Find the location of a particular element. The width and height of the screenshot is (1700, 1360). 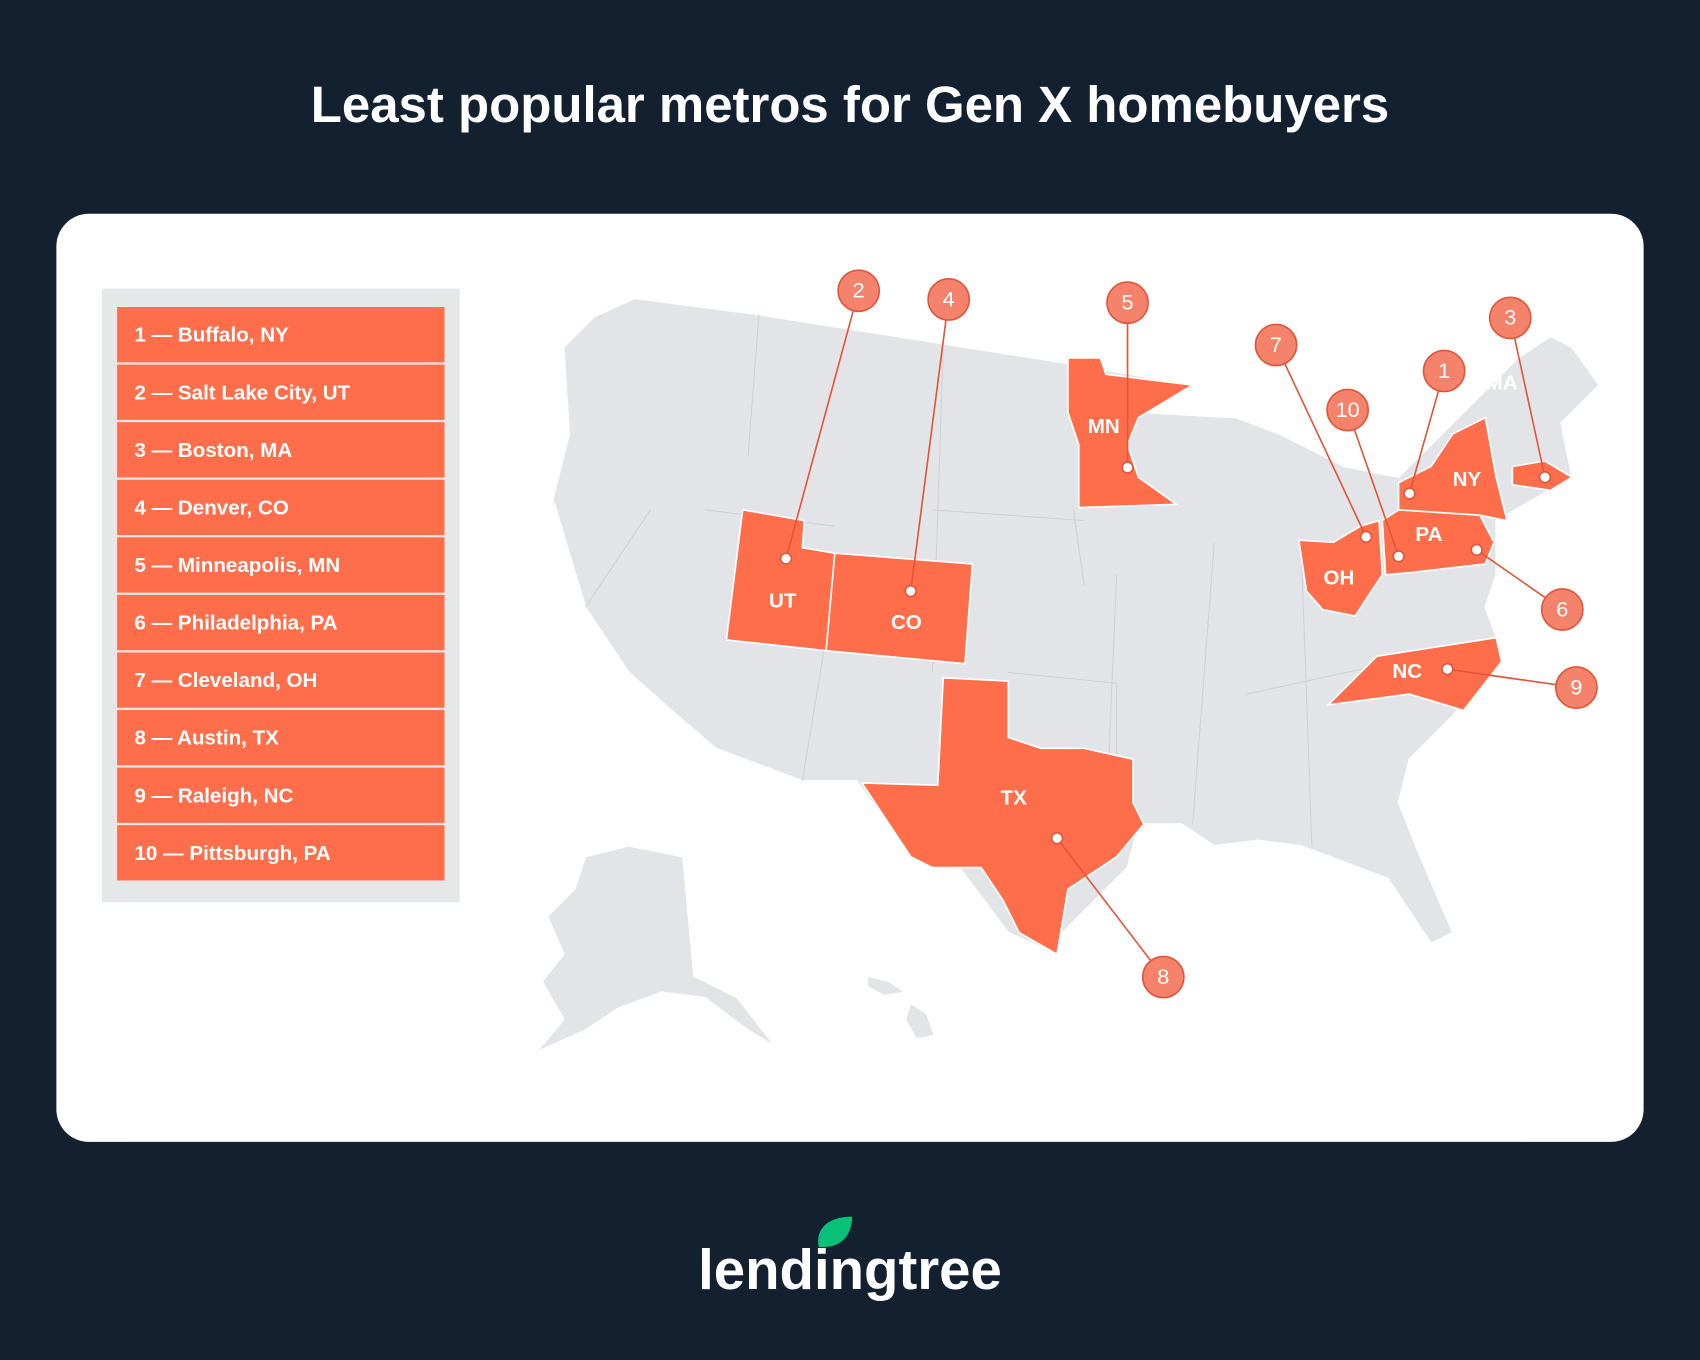

marker-number: 1 is located at coordinates (1444, 370).